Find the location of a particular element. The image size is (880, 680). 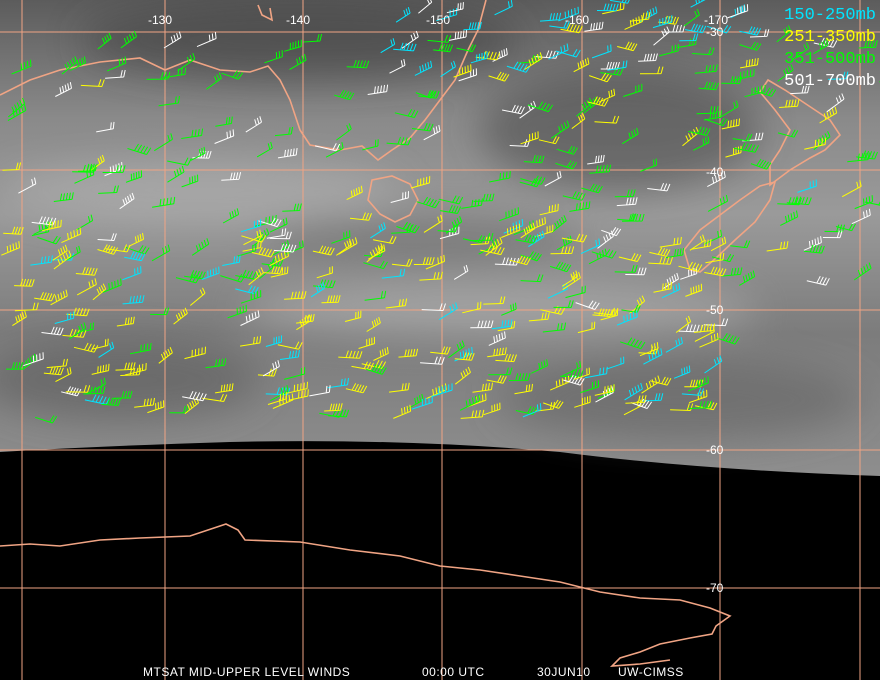

footer-time: 00:00 UTC is located at coordinates (453, 672).